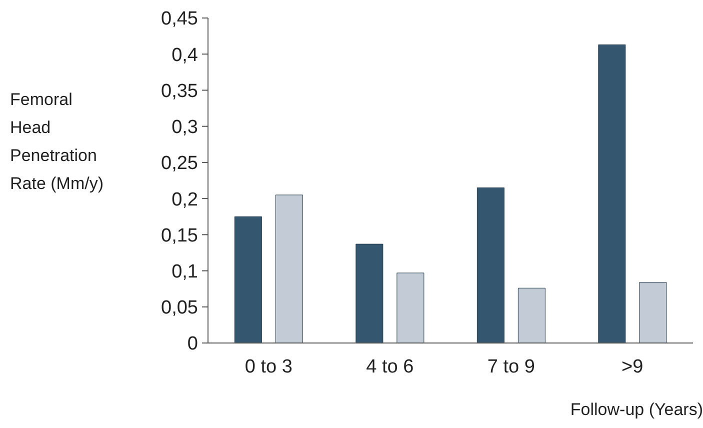 This screenshot has width=703, height=428. Describe the element at coordinates (511, 367) in the screenshot. I see `x-tick-label: 7 to 9` at that location.